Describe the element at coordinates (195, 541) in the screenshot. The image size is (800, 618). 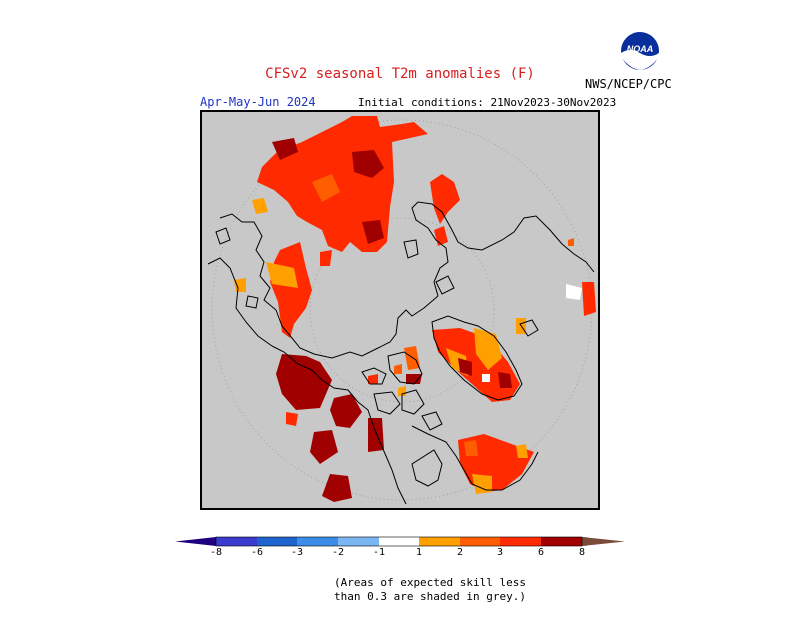
I see `colorbar-arrow-low` at that location.